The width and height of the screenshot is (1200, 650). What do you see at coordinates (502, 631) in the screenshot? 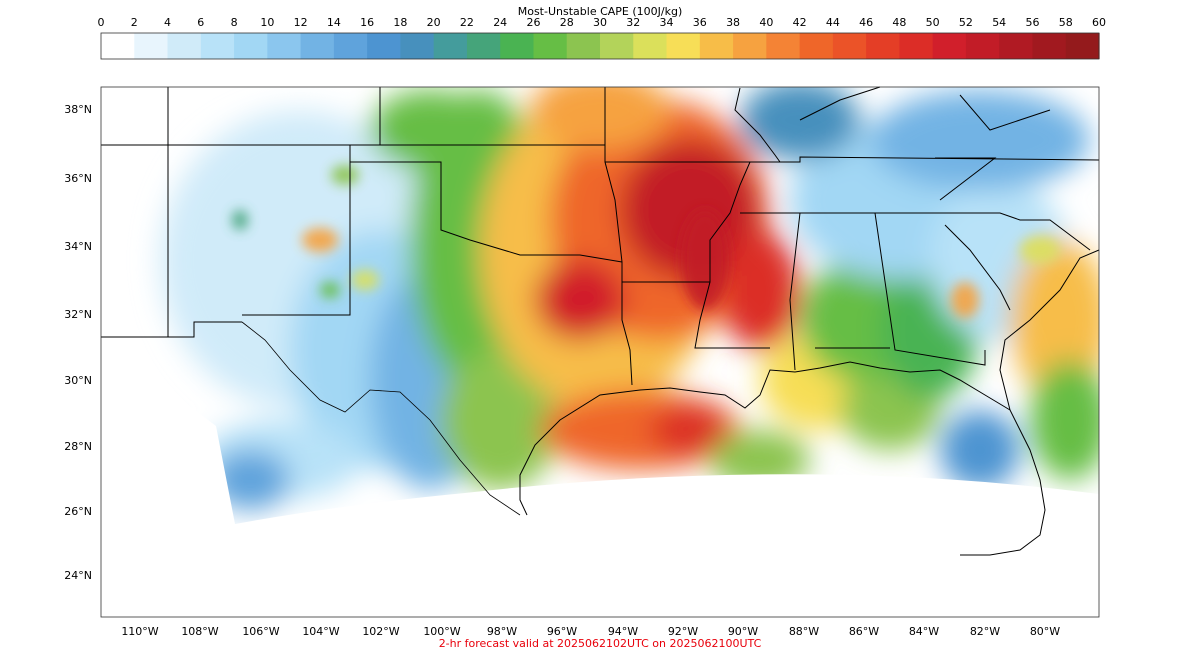
I see `lon-label: 98°W` at bounding box center [502, 631].